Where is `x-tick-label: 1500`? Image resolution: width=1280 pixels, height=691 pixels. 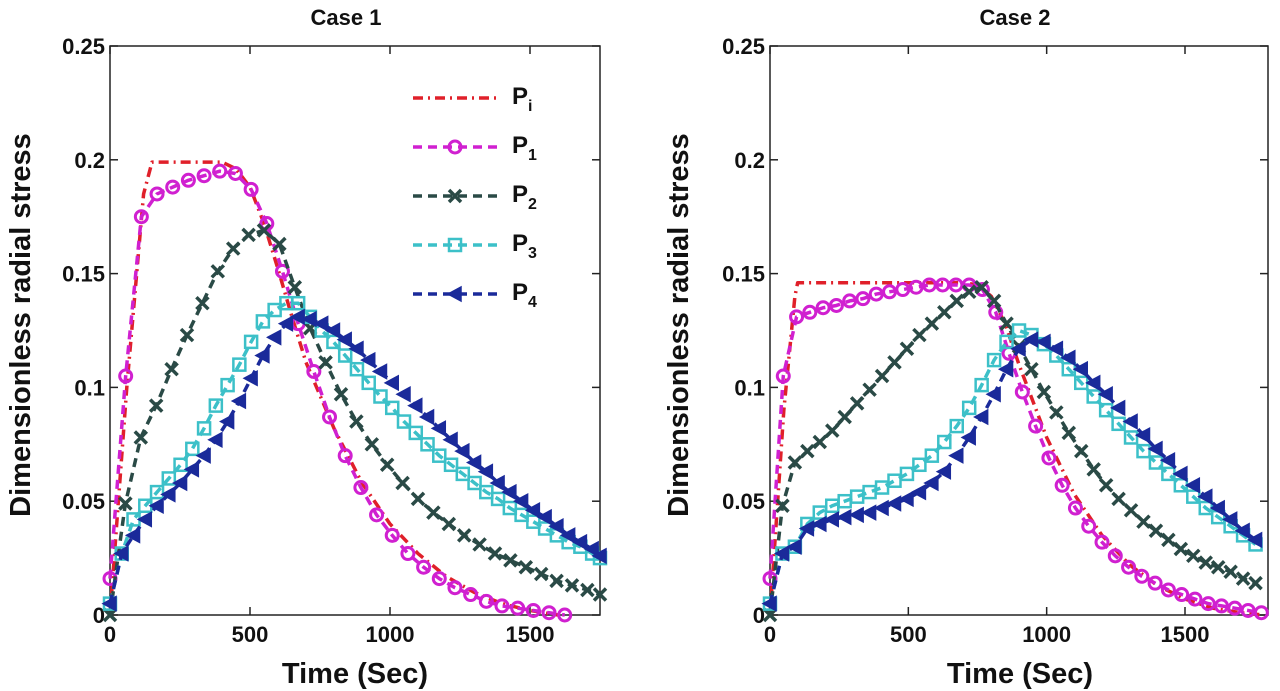 x-tick-label: 1500 is located at coordinates (530, 634).